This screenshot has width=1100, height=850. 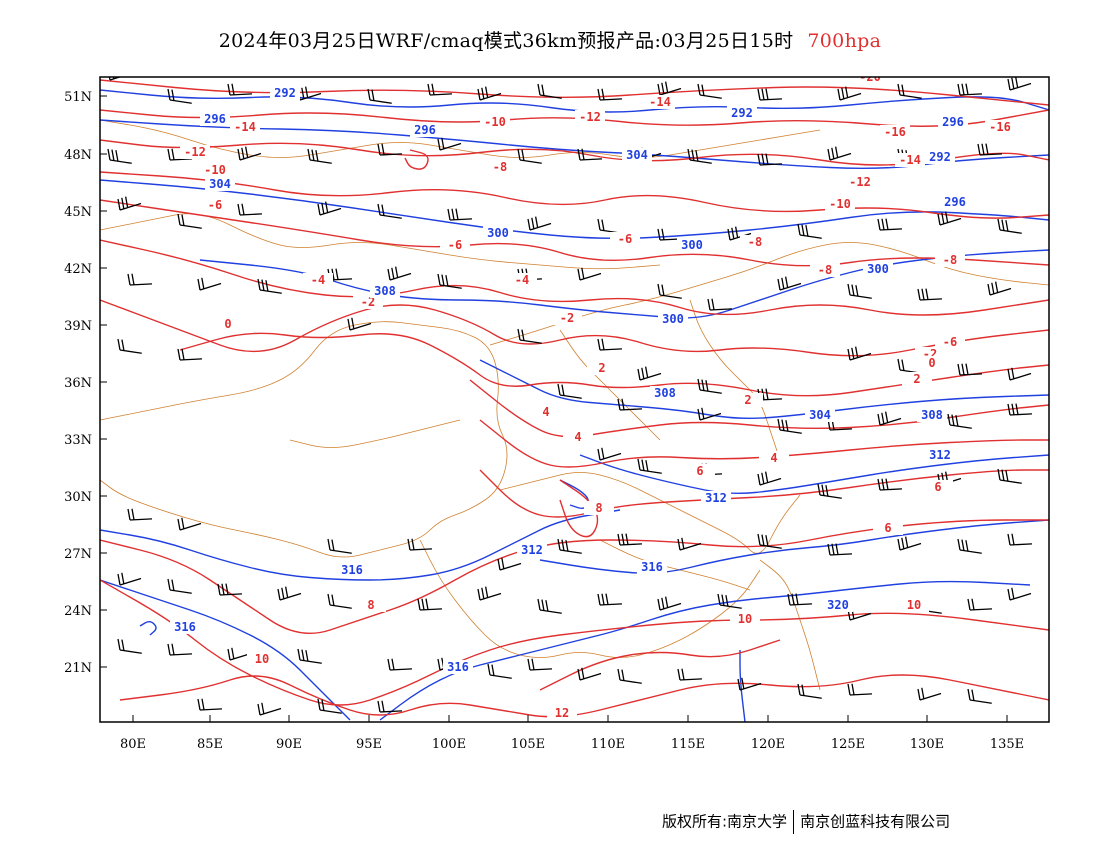 I want to click on height-label: 304, so click(x=820, y=415).